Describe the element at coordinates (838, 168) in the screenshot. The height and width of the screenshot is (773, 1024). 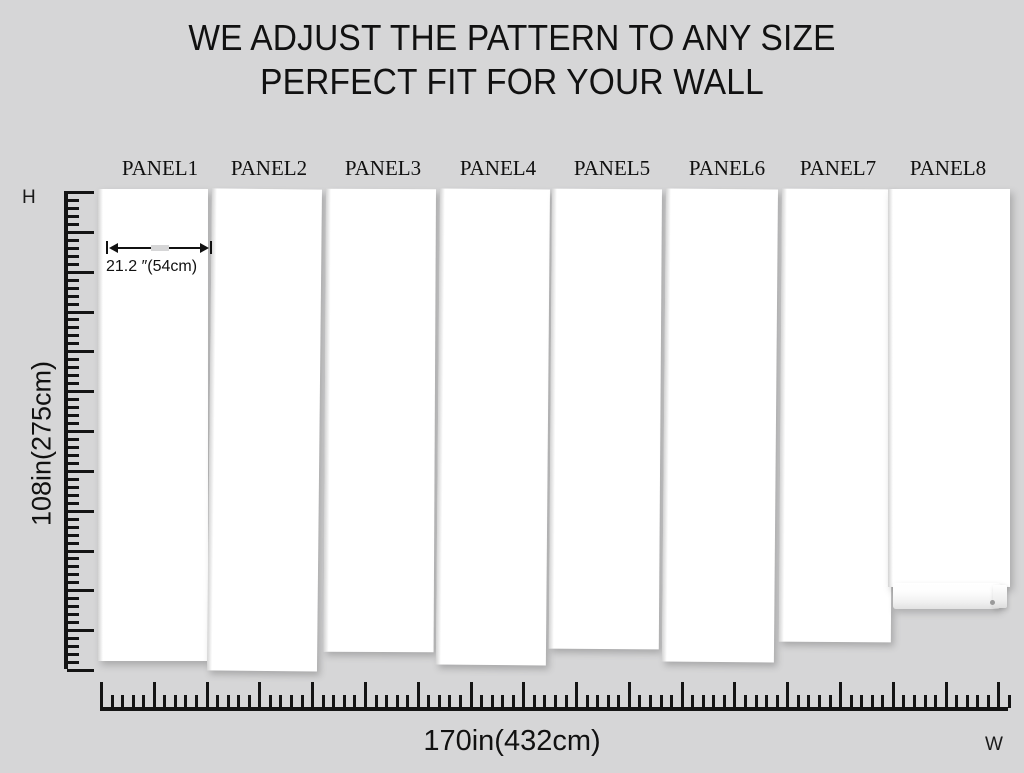
I see `panel-label-7: PANEL7` at that location.